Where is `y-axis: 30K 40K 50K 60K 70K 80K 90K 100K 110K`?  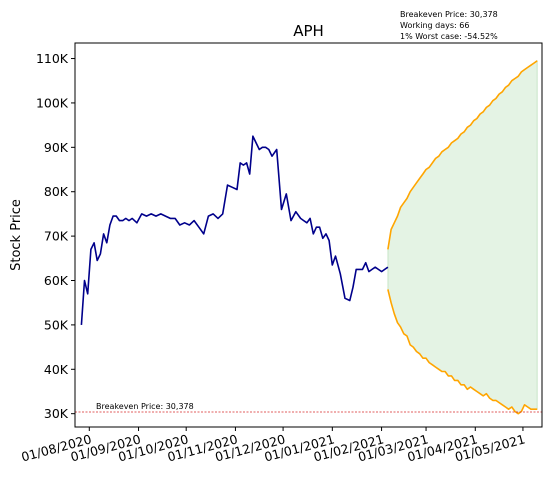
y-axis: 30K 40K 50K 60K 70K 80K 90K 100K 110K is located at coordinates (55, 236).